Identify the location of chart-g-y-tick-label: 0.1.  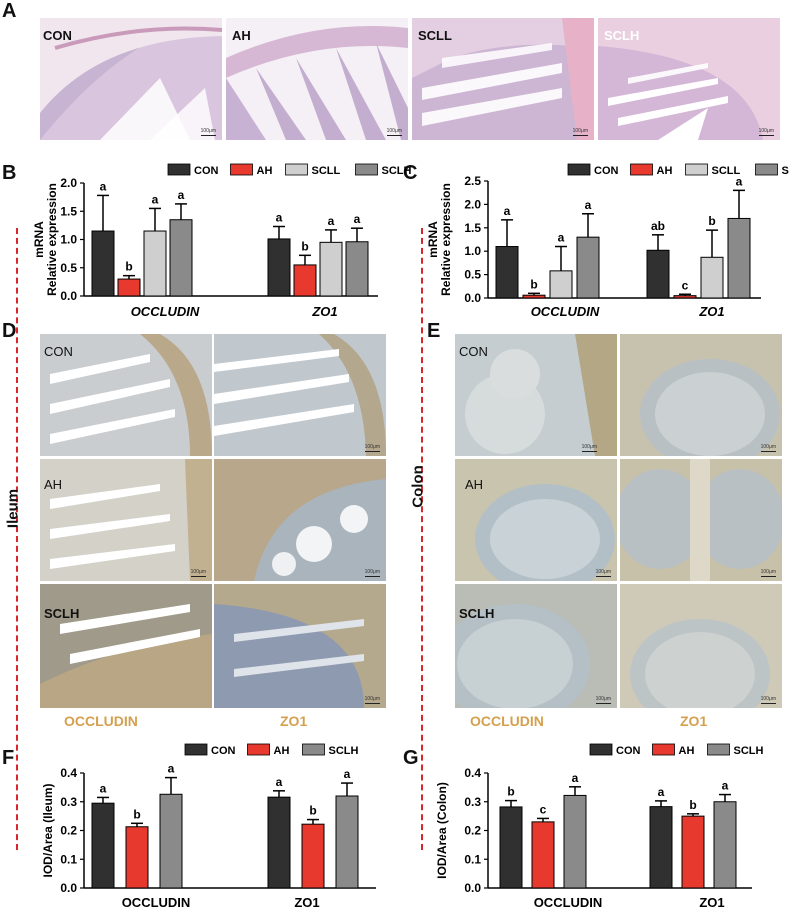
(472, 859).